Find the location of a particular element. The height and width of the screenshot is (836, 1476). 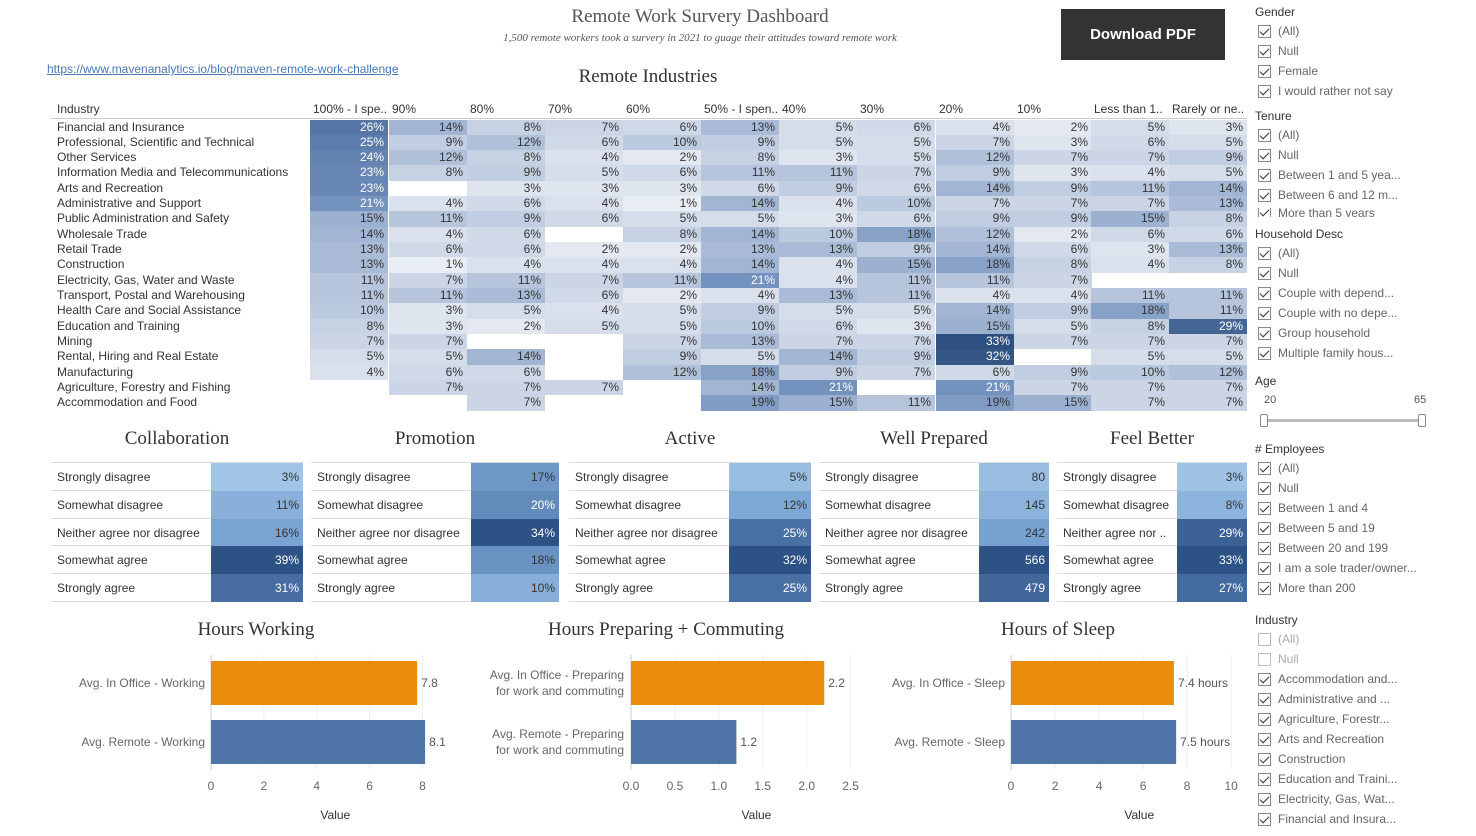

response-value: 31% is located at coordinates (257, 588).